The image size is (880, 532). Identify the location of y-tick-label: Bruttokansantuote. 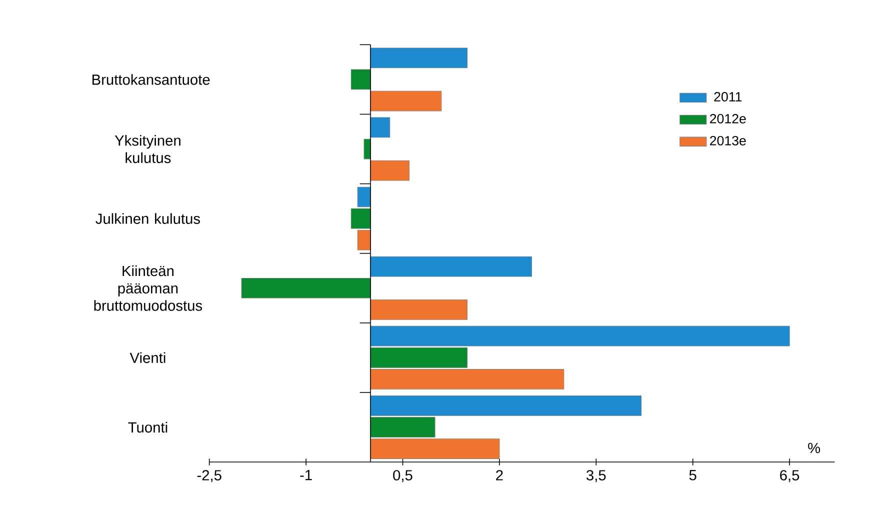
(151, 79).